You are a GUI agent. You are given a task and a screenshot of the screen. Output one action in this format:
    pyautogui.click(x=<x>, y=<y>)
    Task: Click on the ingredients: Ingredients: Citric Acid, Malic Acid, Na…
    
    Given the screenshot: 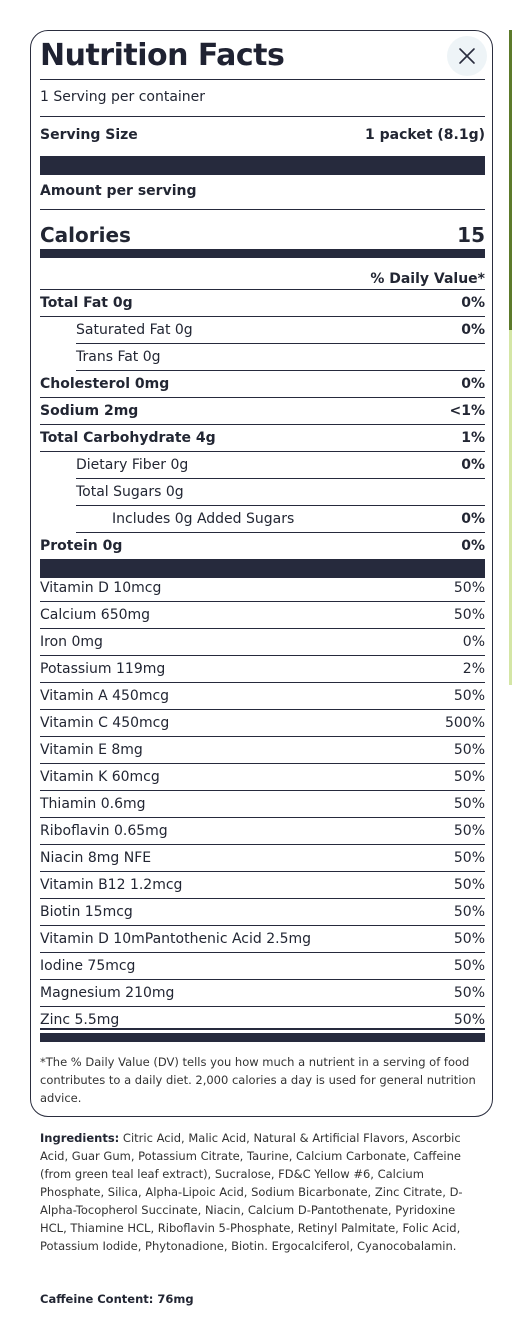 What is the action you would take?
    pyautogui.click(x=262, y=1192)
    